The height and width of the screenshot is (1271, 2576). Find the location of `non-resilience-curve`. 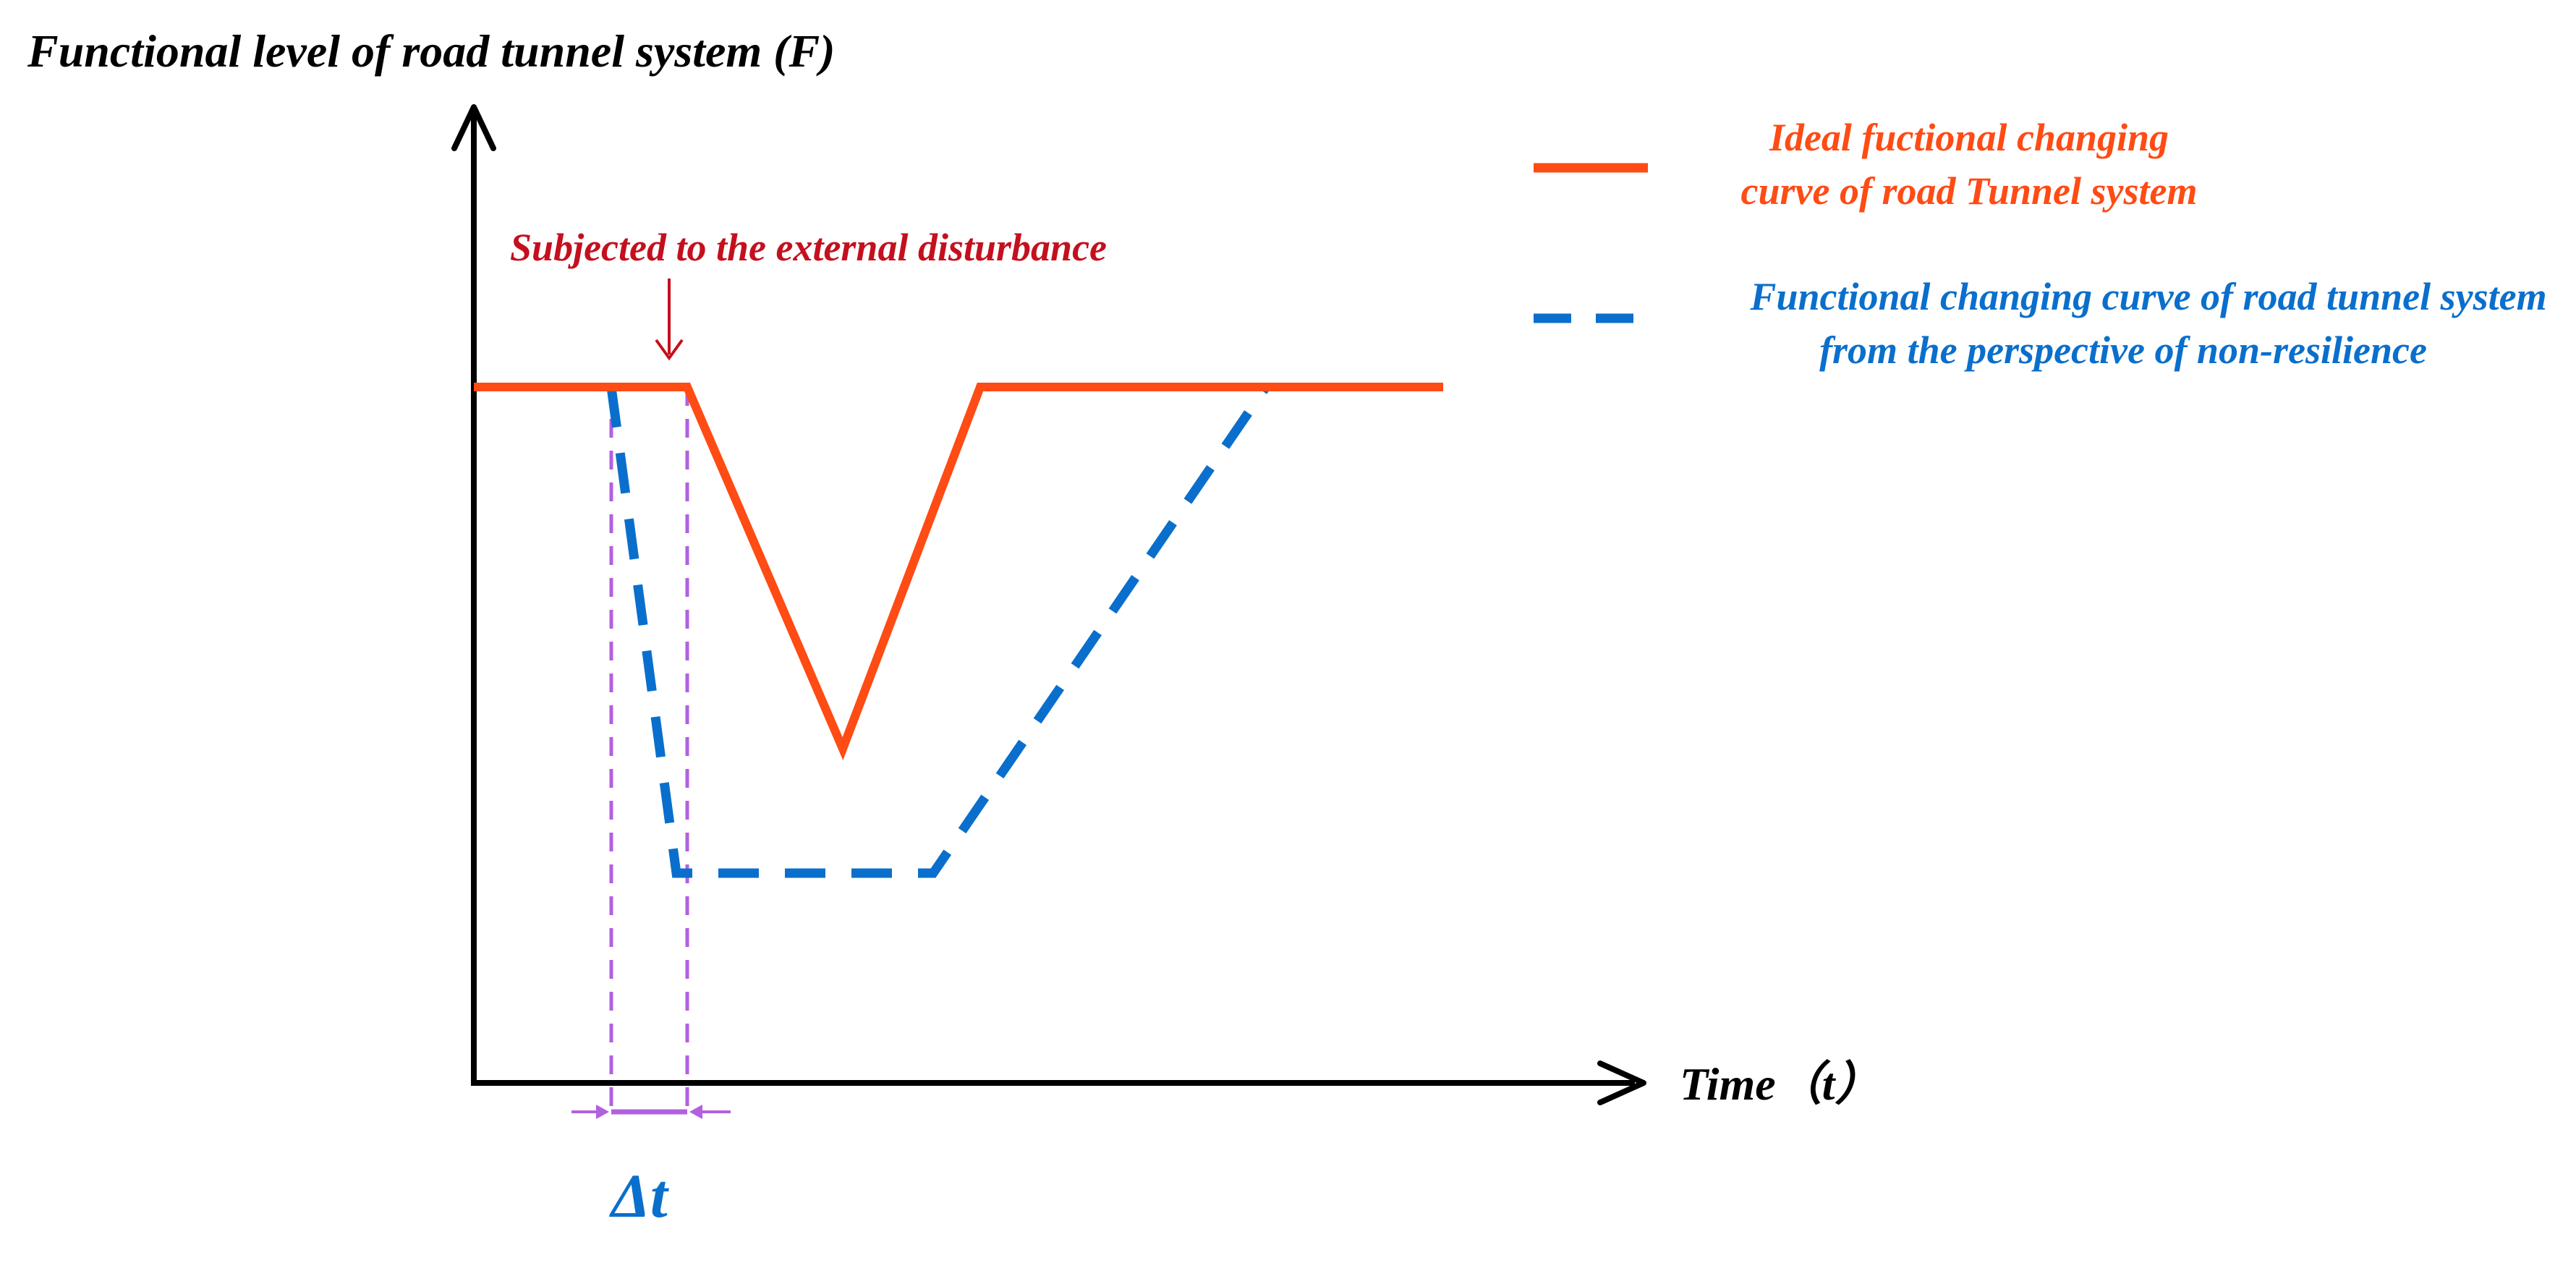

non-resilience-curve is located at coordinates (938, 631).